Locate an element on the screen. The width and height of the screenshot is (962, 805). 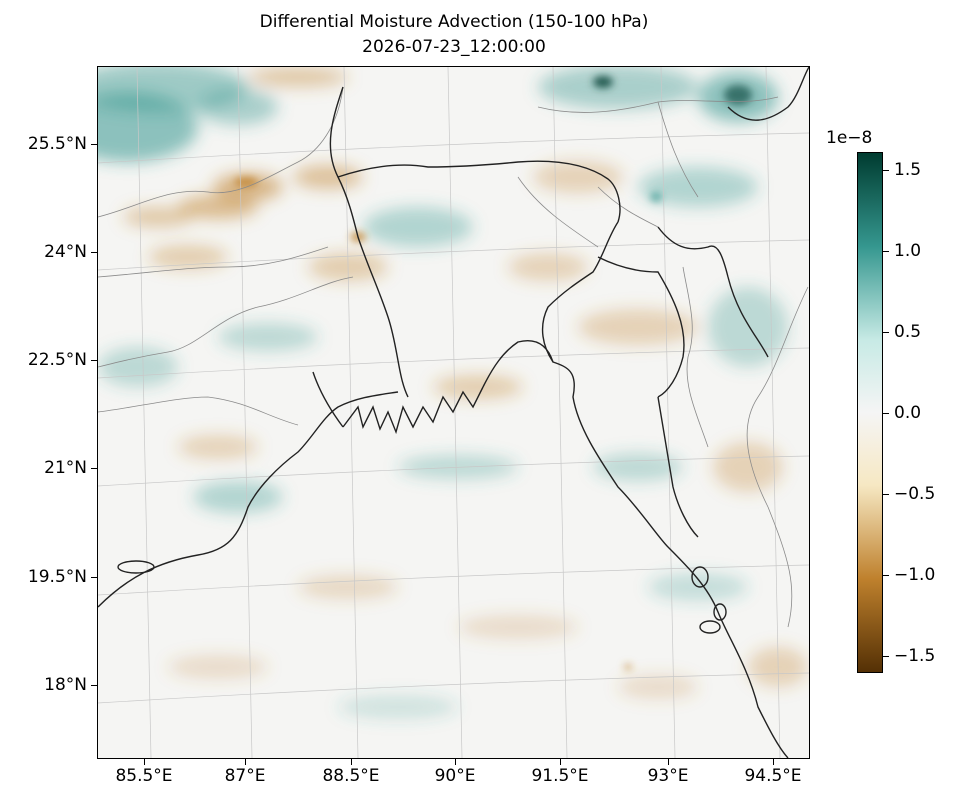
lon-label-94-5: 94.5°E is located at coordinates (773, 776).